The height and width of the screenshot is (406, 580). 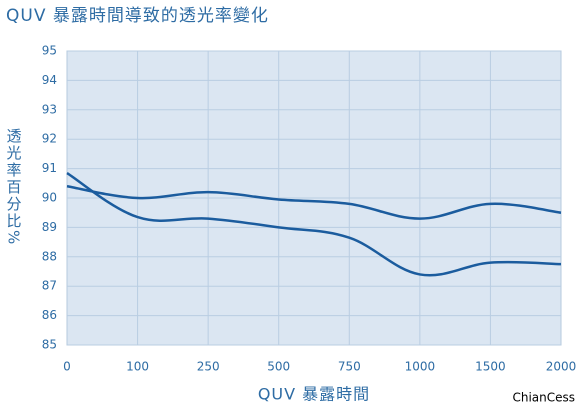 What do you see at coordinates (208, 367) in the screenshot?
I see `x-tick-label: 250` at bounding box center [208, 367].